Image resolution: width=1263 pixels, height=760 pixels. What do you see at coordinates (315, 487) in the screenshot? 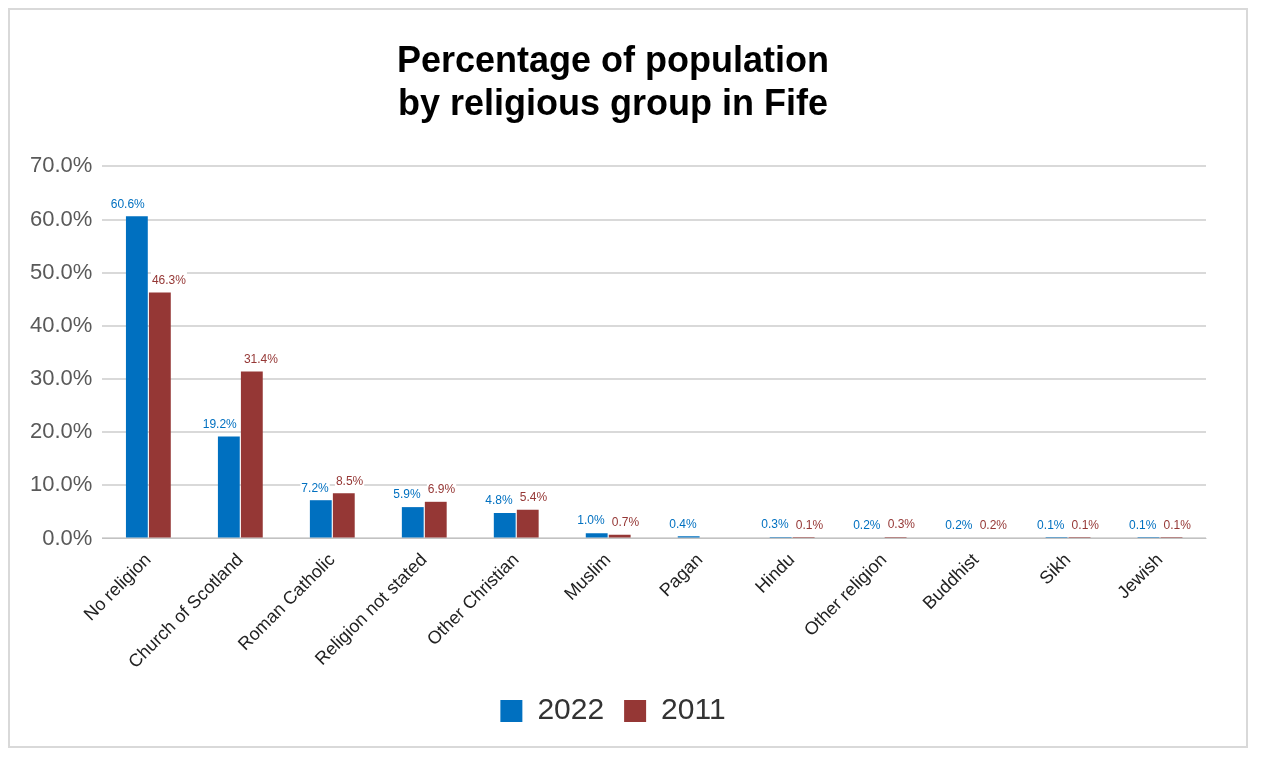
I see `data-label: 7.2%` at bounding box center [315, 487].